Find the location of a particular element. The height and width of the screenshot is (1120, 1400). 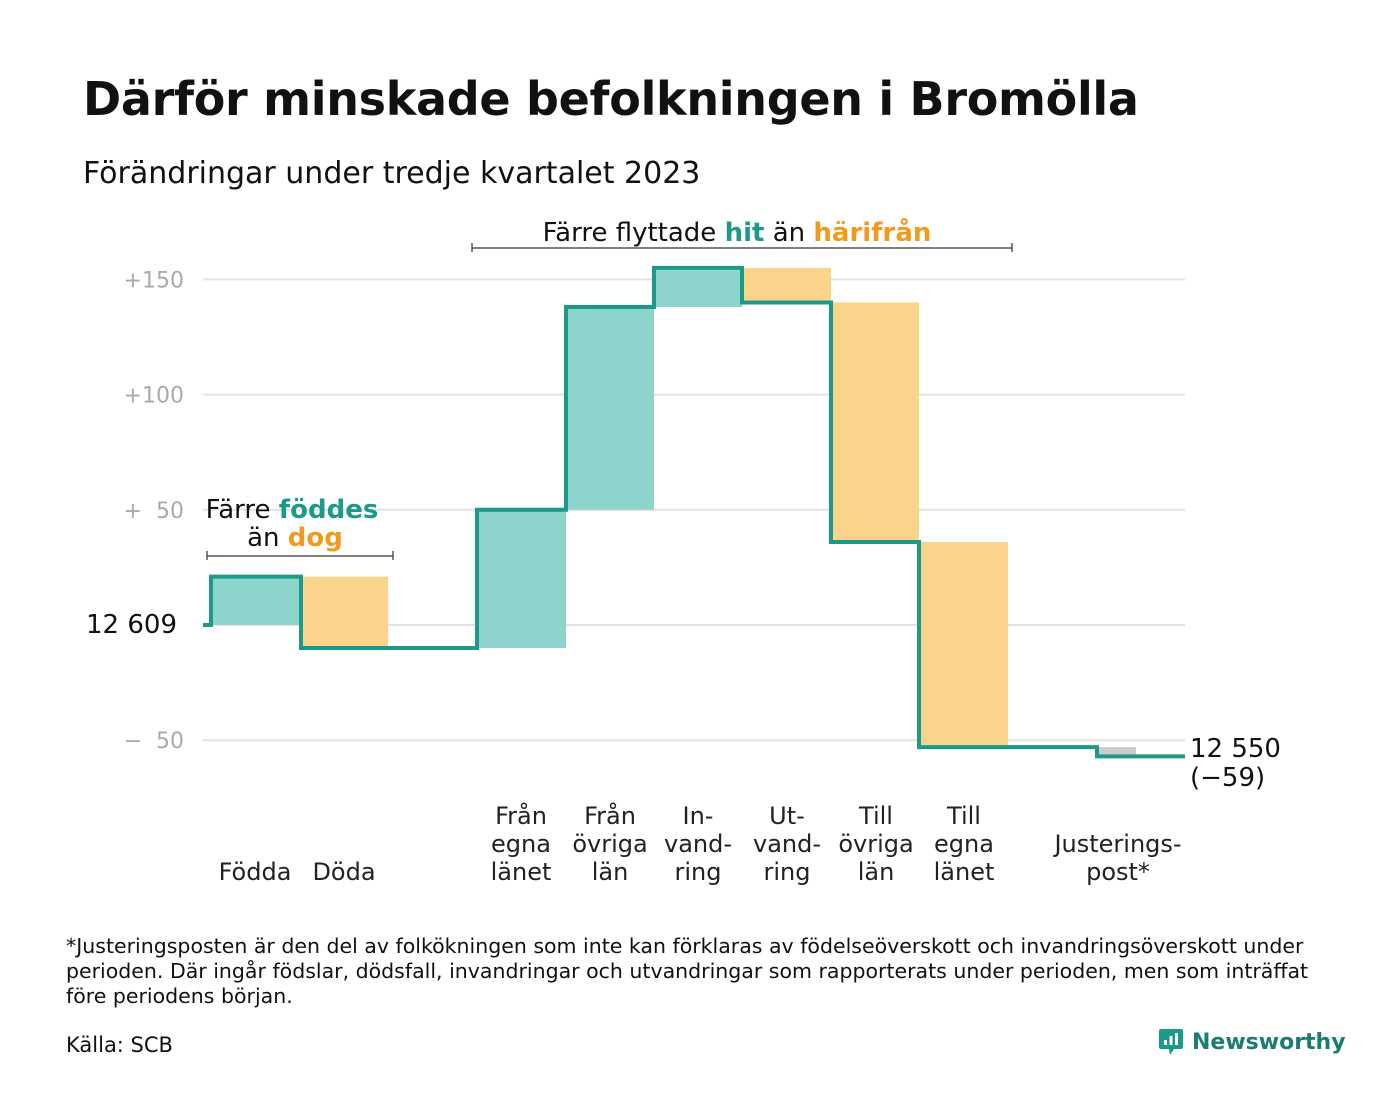

bar-utvandring is located at coordinates (786, 285).